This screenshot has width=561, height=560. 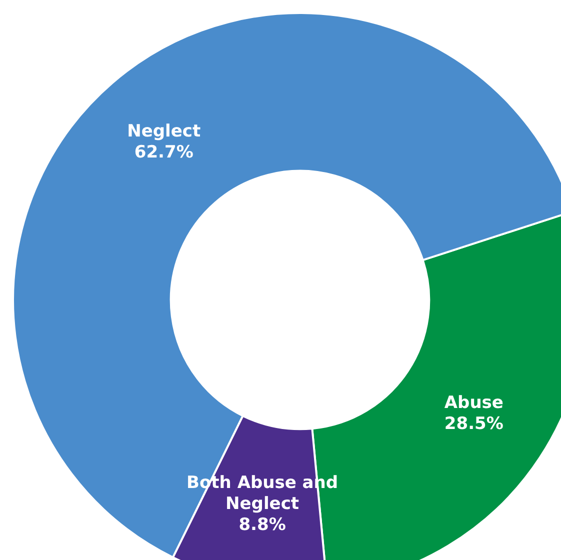 What do you see at coordinates (164, 152) in the screenshot?
I see `data-label: 62.7%` at bounding box center [164, 152].